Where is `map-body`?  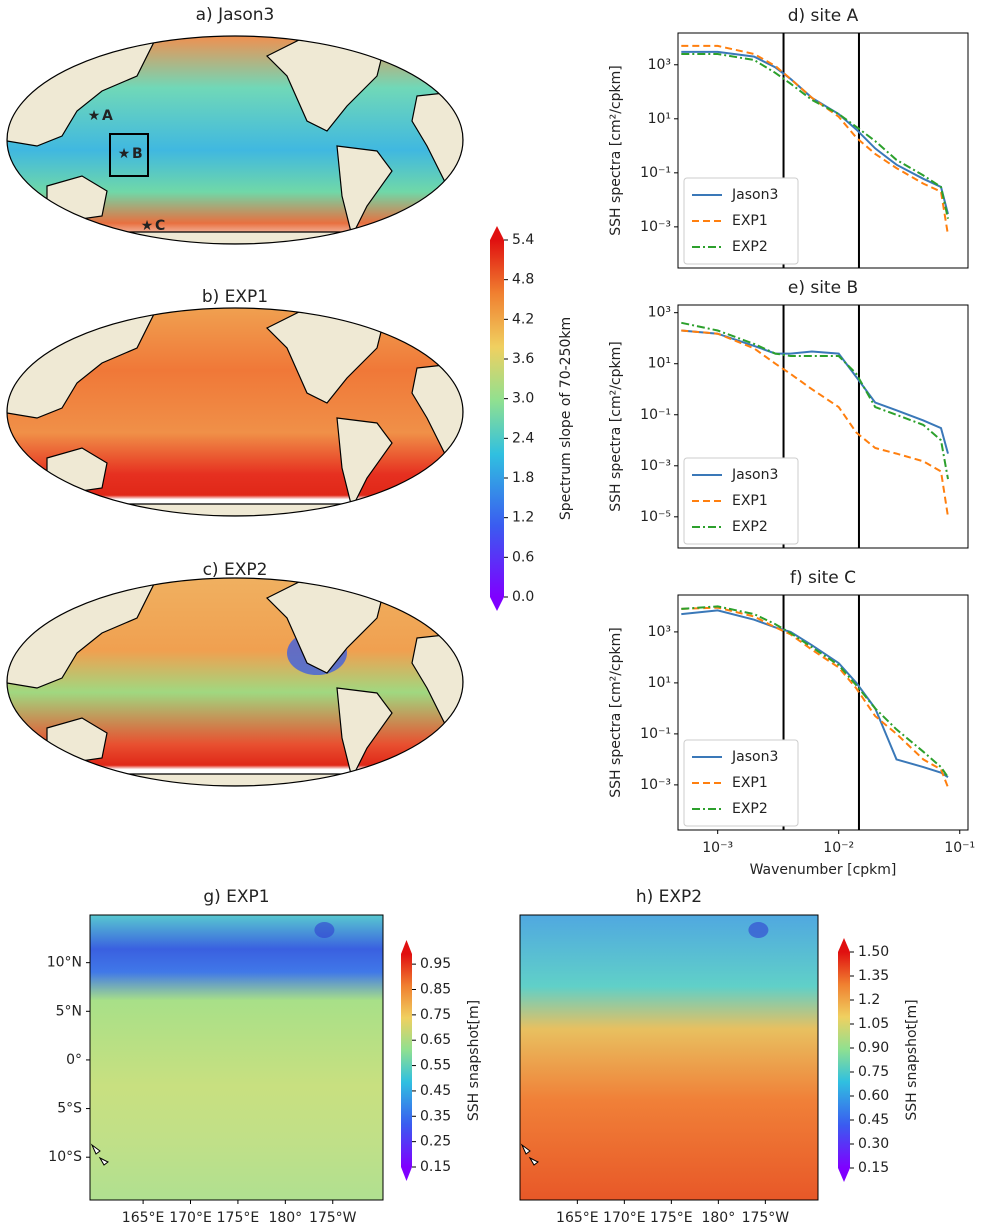
map-body is located at coordinates (235, 140).